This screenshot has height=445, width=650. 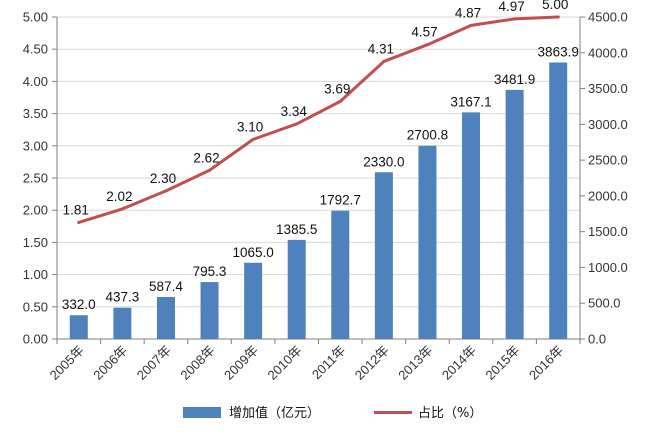 What do you see at coordinates (35, 210) in the screenshot?
I see `left-tick-label: 2.00` at bounding box center [35, 210].